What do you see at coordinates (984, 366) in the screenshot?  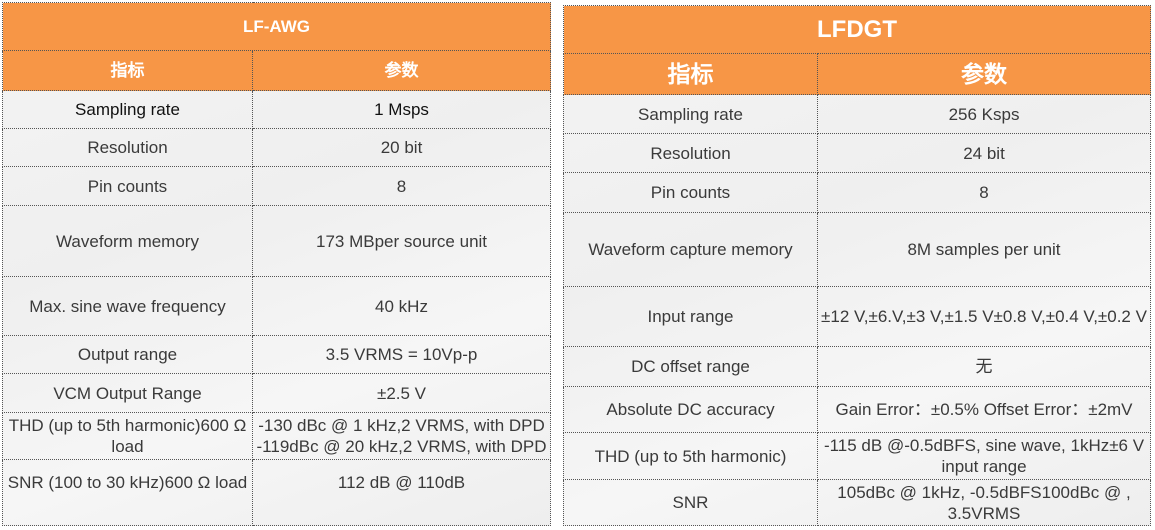 I see `spec-value: 无` at bounding box center [984, 366].